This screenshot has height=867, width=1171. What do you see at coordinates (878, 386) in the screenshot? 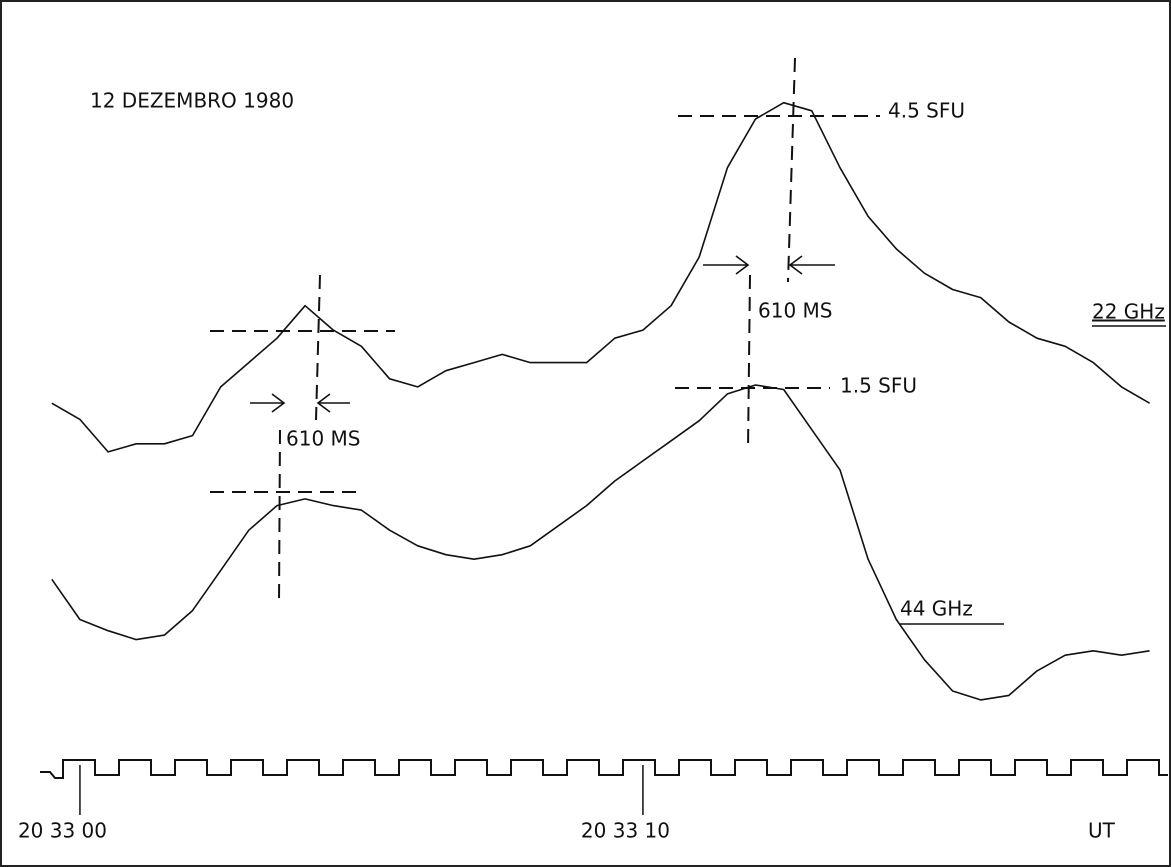
I see `annotation: 1.5 SFU` at bounding box center [878, 386].